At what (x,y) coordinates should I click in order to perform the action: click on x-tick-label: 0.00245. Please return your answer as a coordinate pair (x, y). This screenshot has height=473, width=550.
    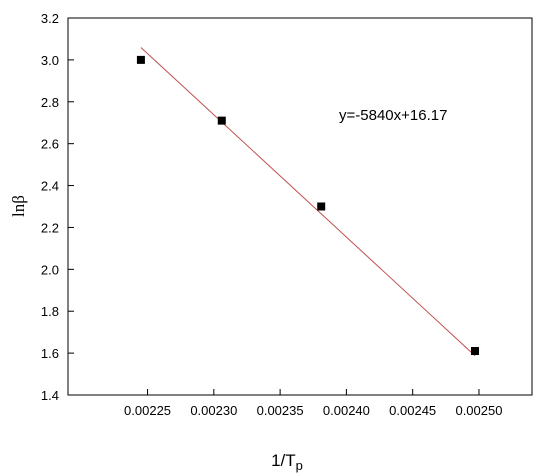
    Looking at the image, I should click on (412, 410).